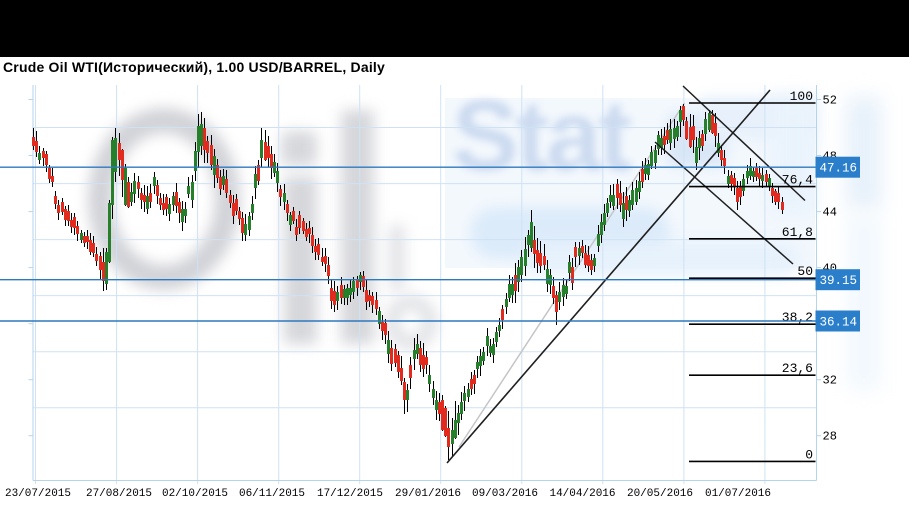 This screenshot has width=909, height=509. I want to click on svg-text: 61,8, so click(797, 232).